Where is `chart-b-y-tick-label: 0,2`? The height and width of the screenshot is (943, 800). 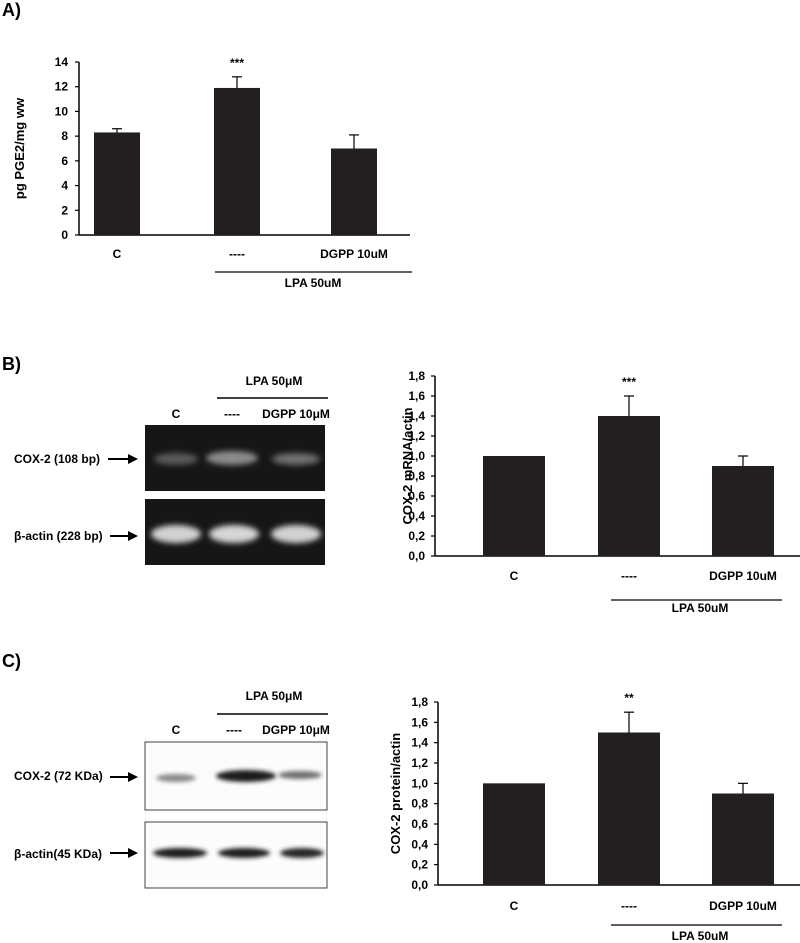
chart-b-y-tick-label: 0,2 is located at coordinates (416, 536).